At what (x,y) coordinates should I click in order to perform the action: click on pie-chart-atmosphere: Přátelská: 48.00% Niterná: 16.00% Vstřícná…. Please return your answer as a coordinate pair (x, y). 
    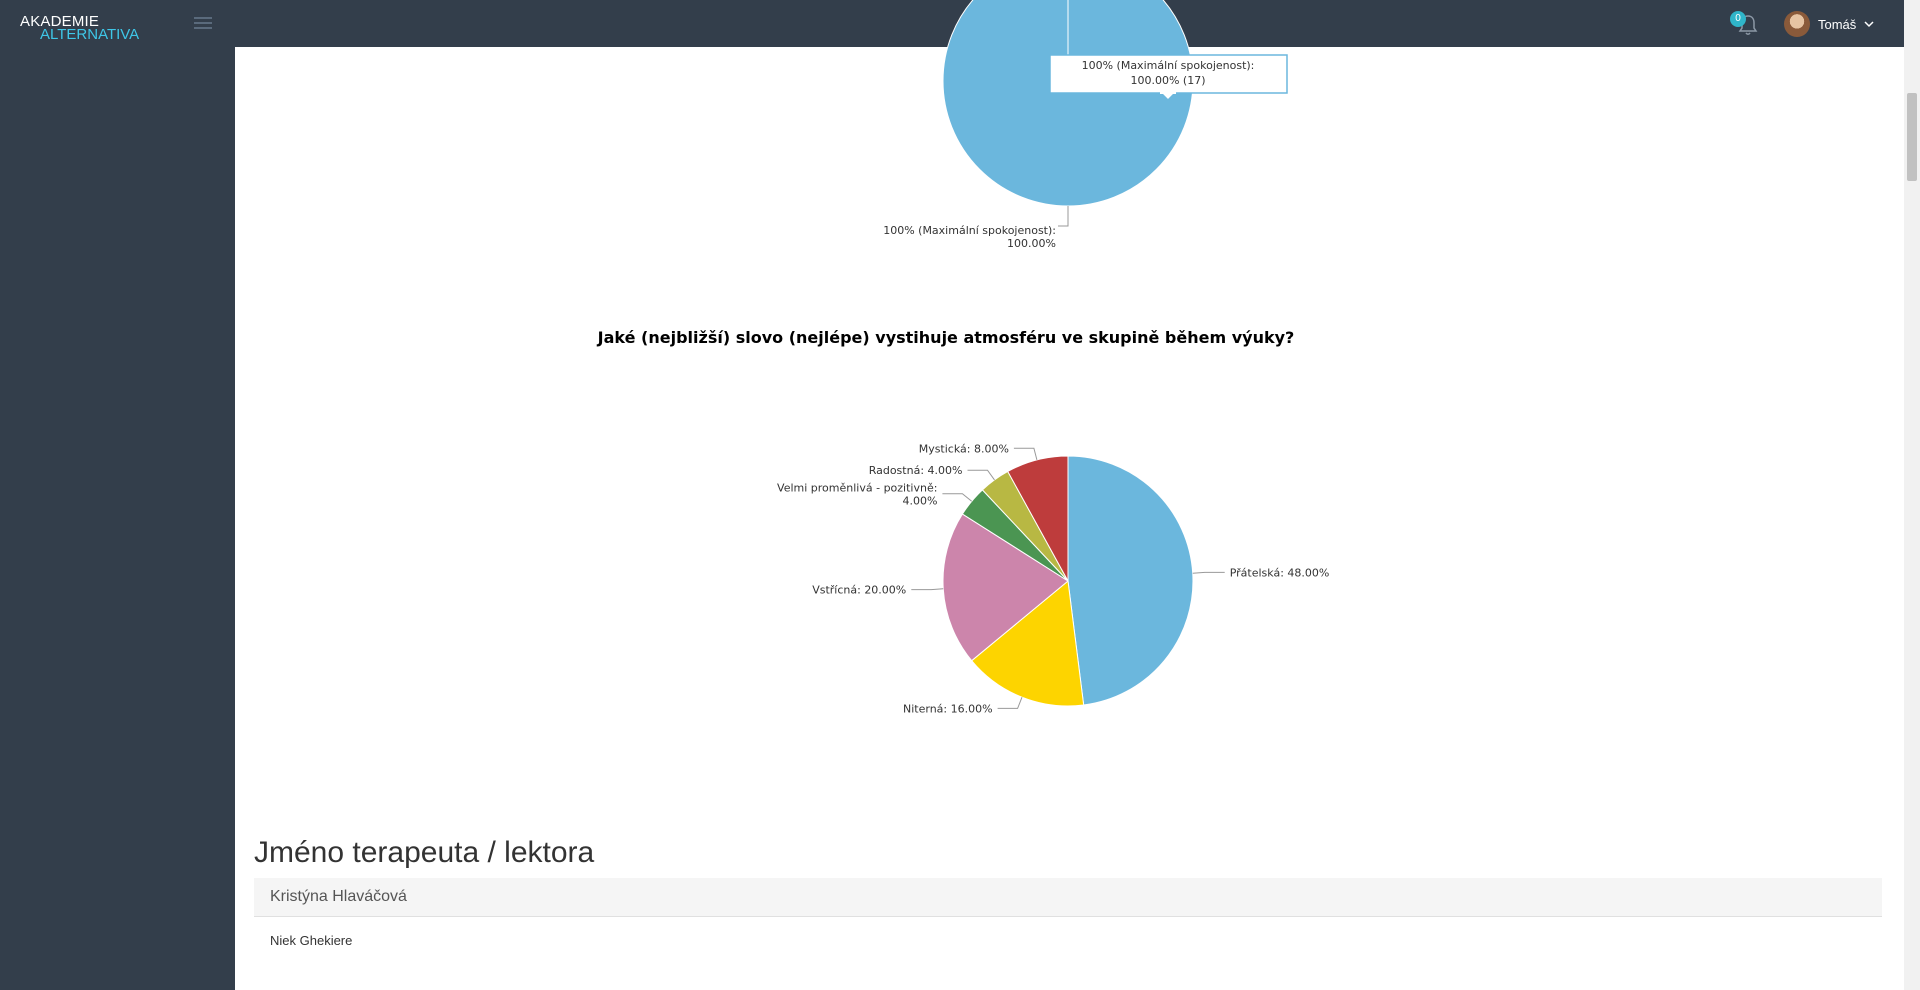
    Looking at the image, I should click on (1053, 578).